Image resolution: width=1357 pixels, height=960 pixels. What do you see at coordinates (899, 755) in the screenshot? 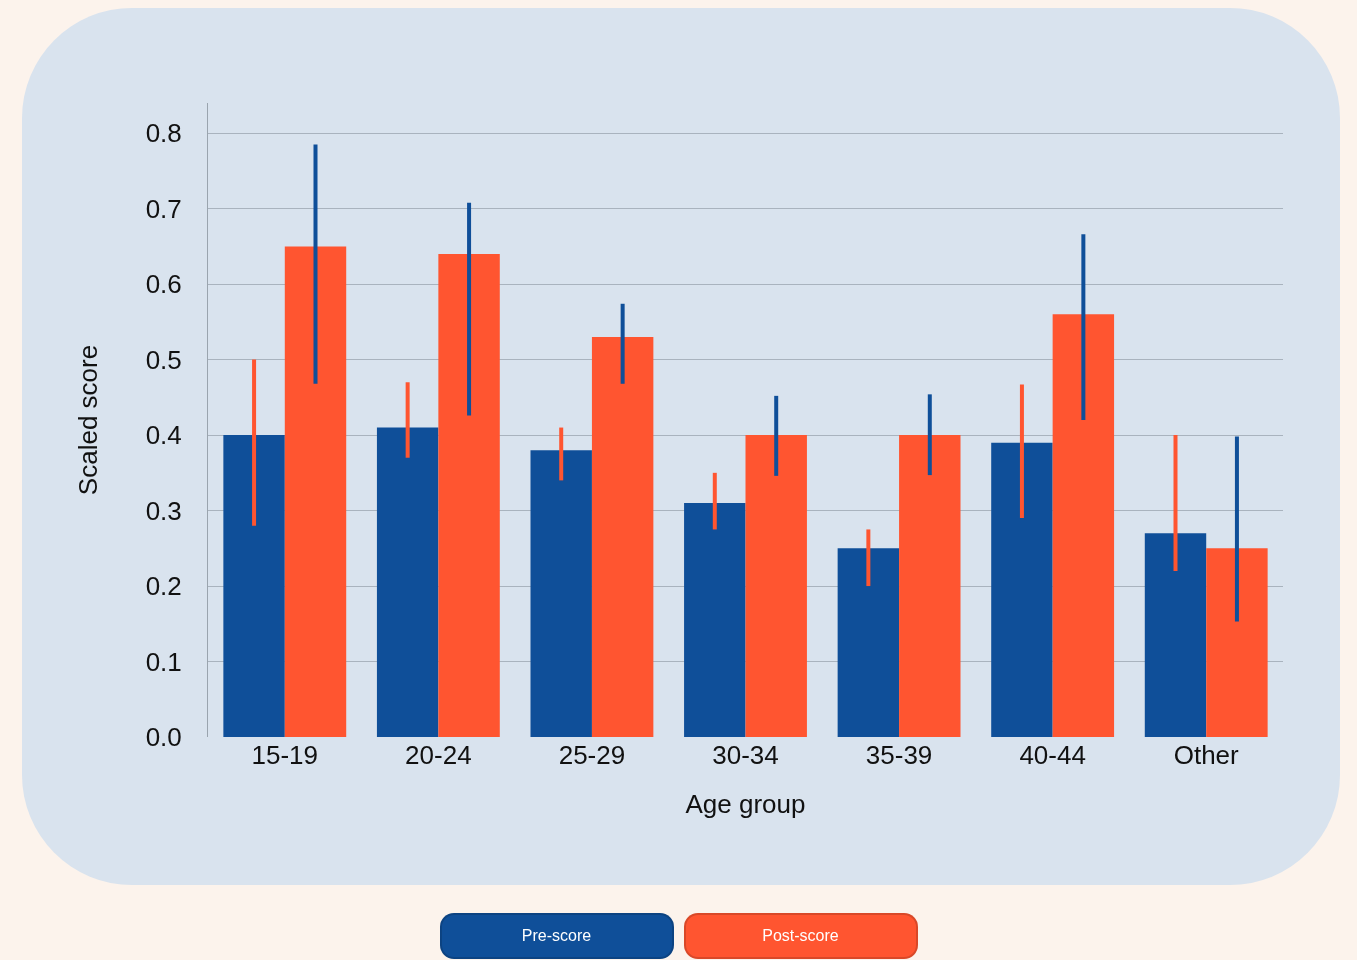
I see `x-tick-label: 35-39` at bounding box center [899, 755].